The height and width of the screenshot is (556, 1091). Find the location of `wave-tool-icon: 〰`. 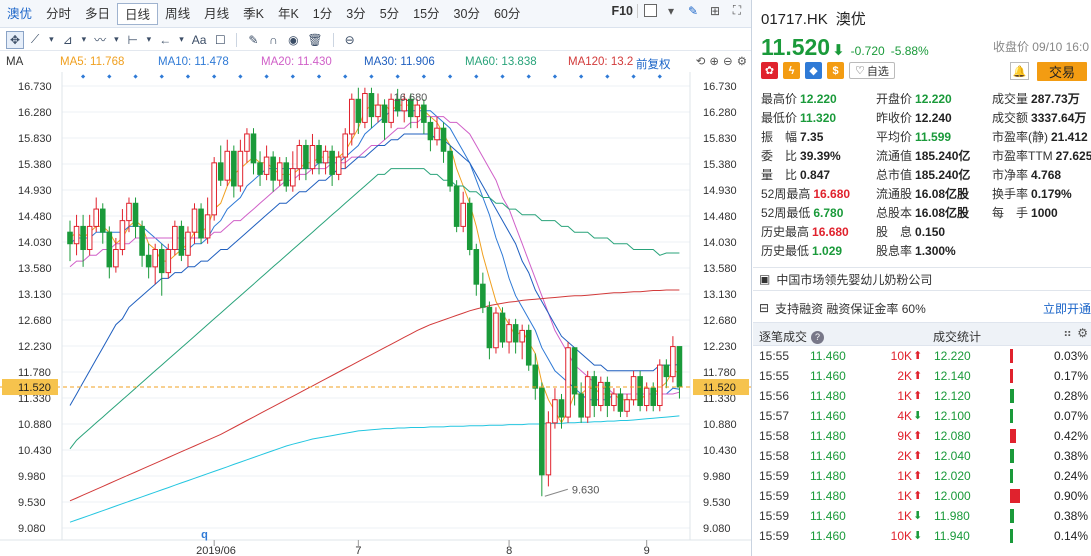

wave-tool-icon: 〰 is located at coordinates (100, 40).